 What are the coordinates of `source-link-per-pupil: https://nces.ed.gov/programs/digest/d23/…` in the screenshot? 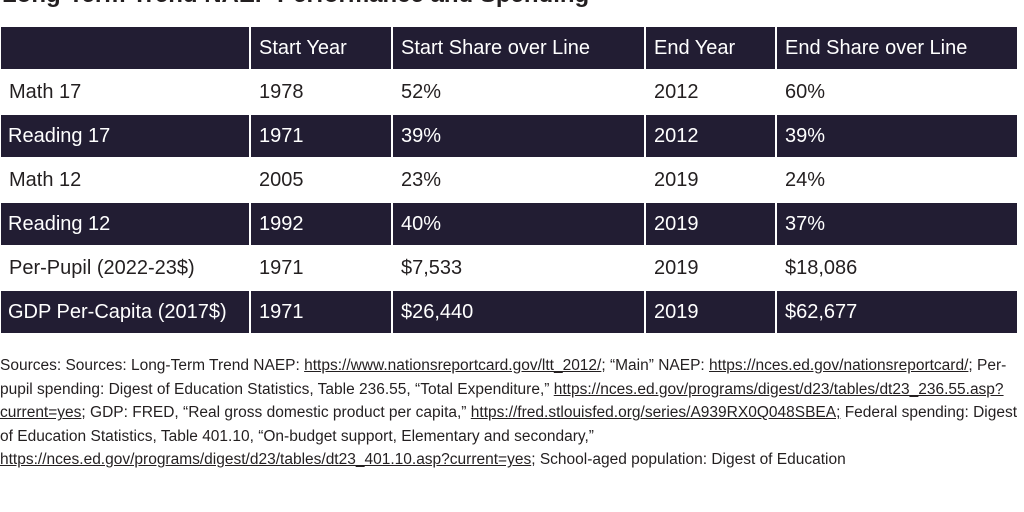 It's located at (502, 401).